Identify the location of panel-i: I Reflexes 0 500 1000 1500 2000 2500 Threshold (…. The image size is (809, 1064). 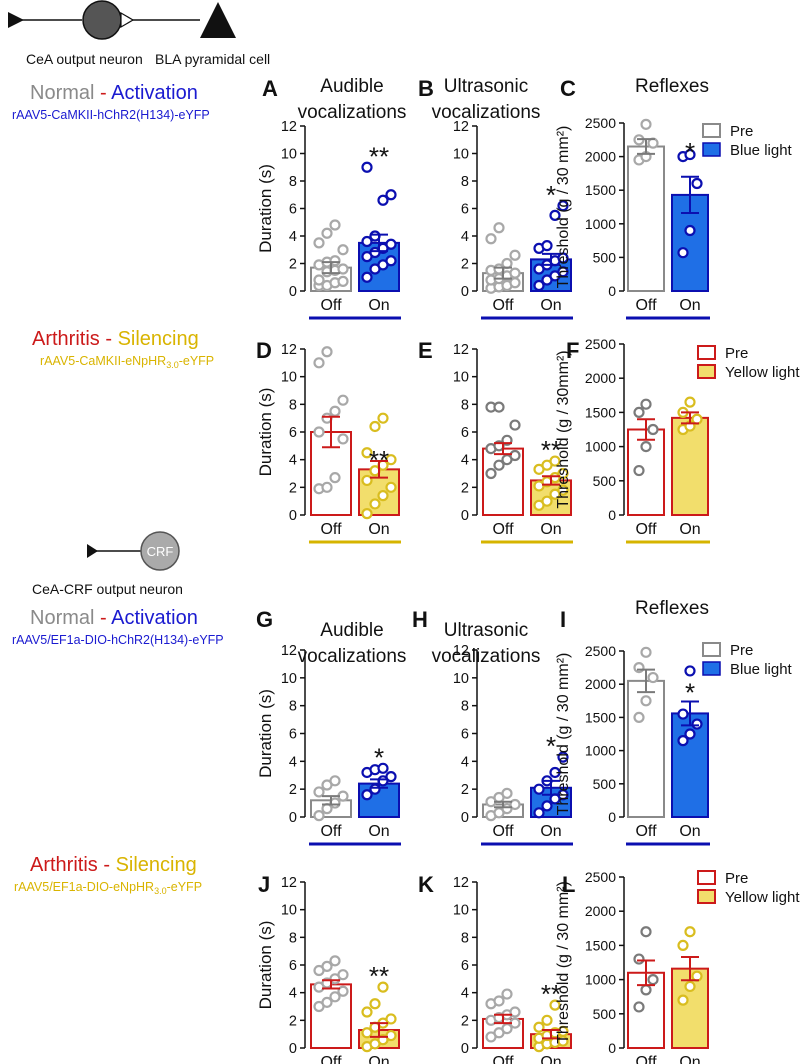
(632, 722).